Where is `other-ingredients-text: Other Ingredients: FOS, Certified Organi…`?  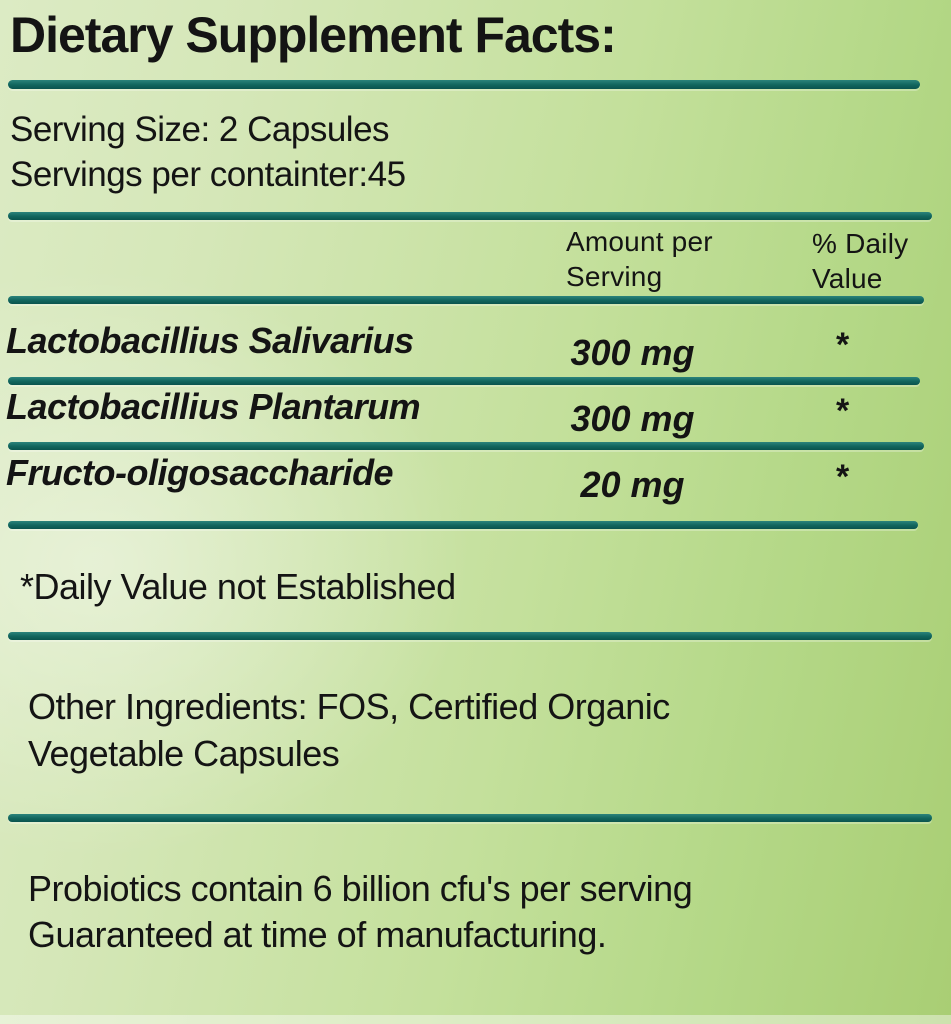 other-ingredients-text: Other Ingredients: FOS, Certified Organi… is located at coordinates (349, 730).